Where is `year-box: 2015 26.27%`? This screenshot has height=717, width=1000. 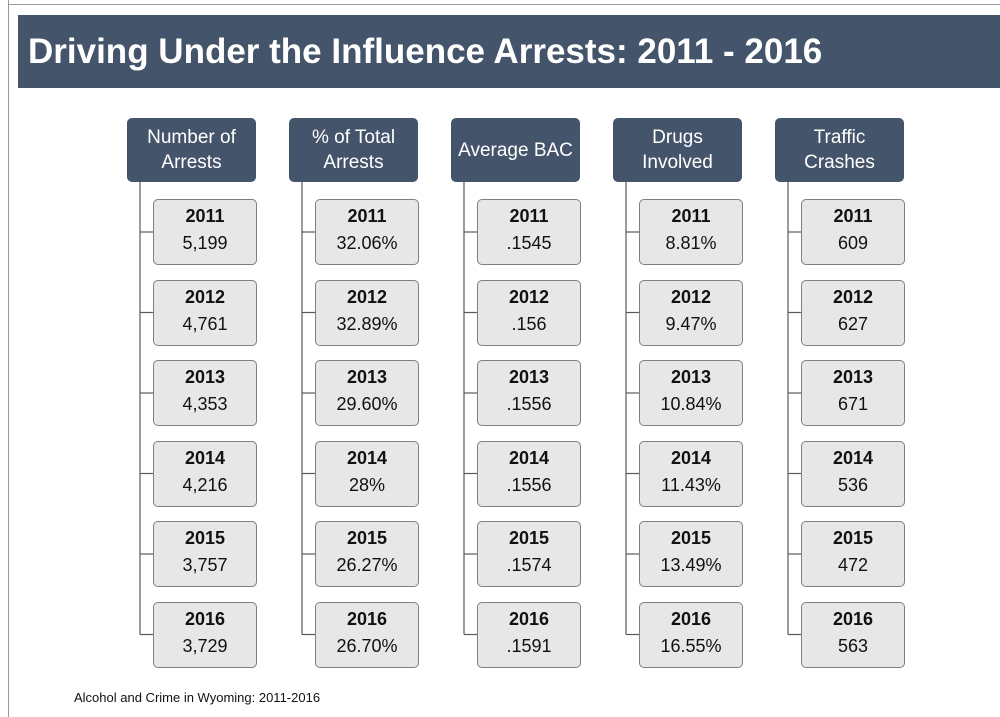 year-box: 2015 26.27% is located at coordinates (367, 554).